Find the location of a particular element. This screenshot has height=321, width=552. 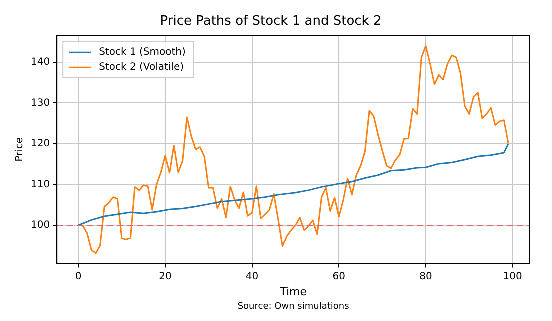

x-tick-label: 100 is located at coordinates (512, 276).